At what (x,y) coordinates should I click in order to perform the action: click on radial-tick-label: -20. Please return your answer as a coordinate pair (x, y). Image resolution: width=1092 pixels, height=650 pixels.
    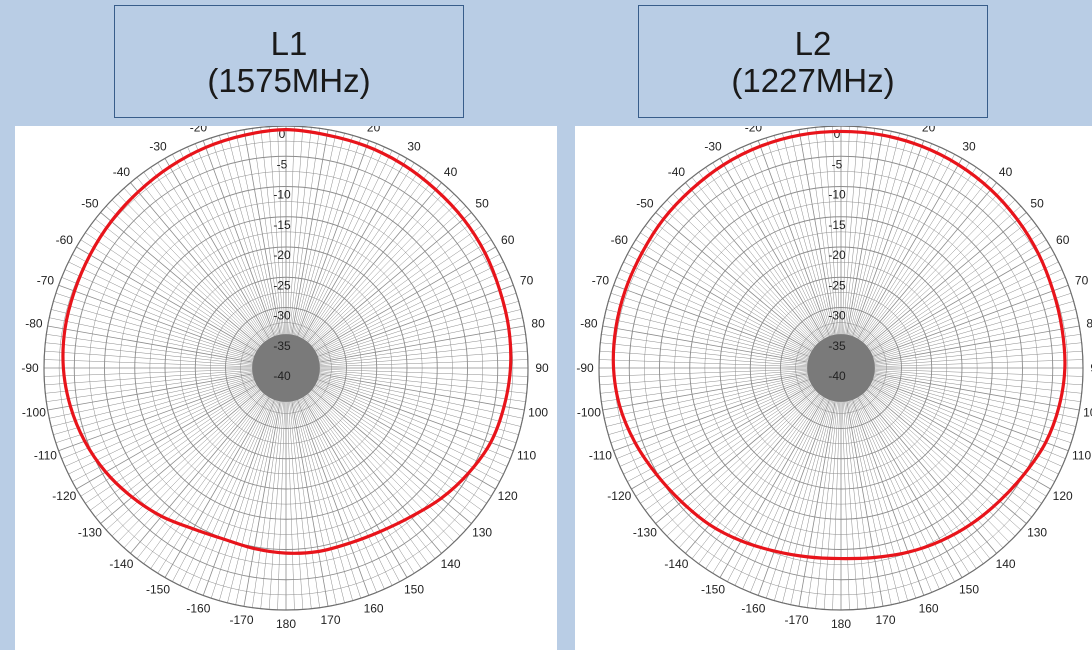
    Looking at the image, I should click on (282, 255).